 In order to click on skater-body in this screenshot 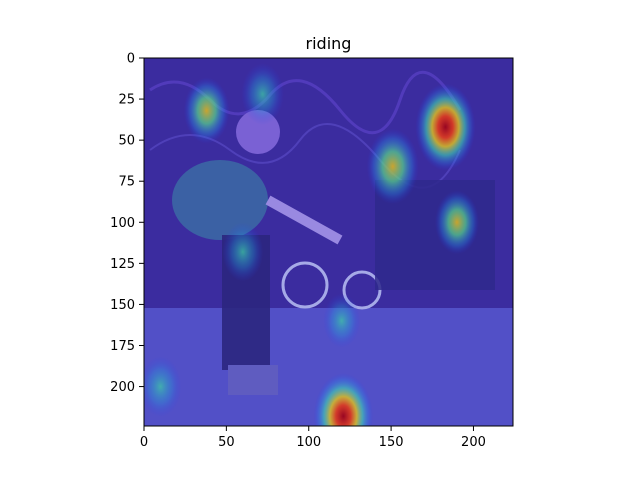, I will do `click(220, 200)`.